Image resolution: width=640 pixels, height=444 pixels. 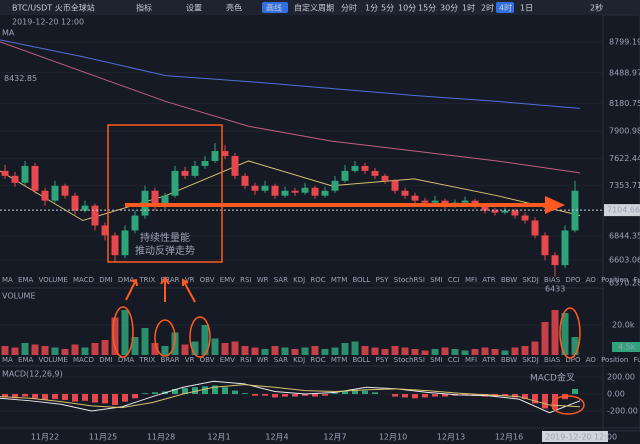 What do you see at coordinates (387, 8) in the screenshot?
I see `period-button: 5分` at bounding box center [387, 8].